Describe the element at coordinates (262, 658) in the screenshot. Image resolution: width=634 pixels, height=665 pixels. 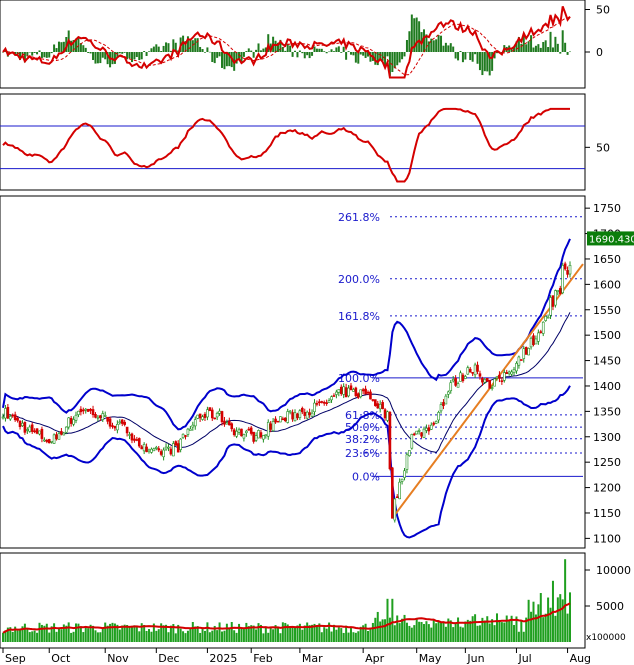
I see `month-label: Feb` at that location.